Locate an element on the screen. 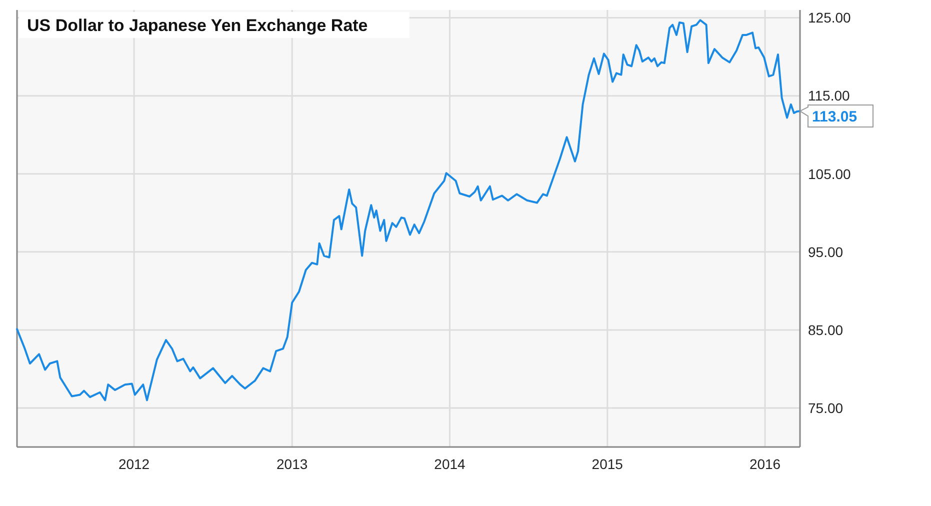 Image resolution: width=931 pixels, height=506 pixels. x-tick-label: 2014 is located at coordinates (450, 464).